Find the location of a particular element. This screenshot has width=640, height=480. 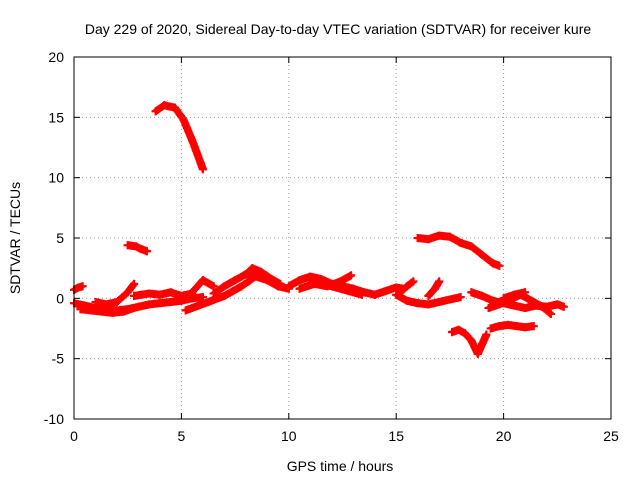

y-tick-label: 10 is located at coordinates (56, 178).